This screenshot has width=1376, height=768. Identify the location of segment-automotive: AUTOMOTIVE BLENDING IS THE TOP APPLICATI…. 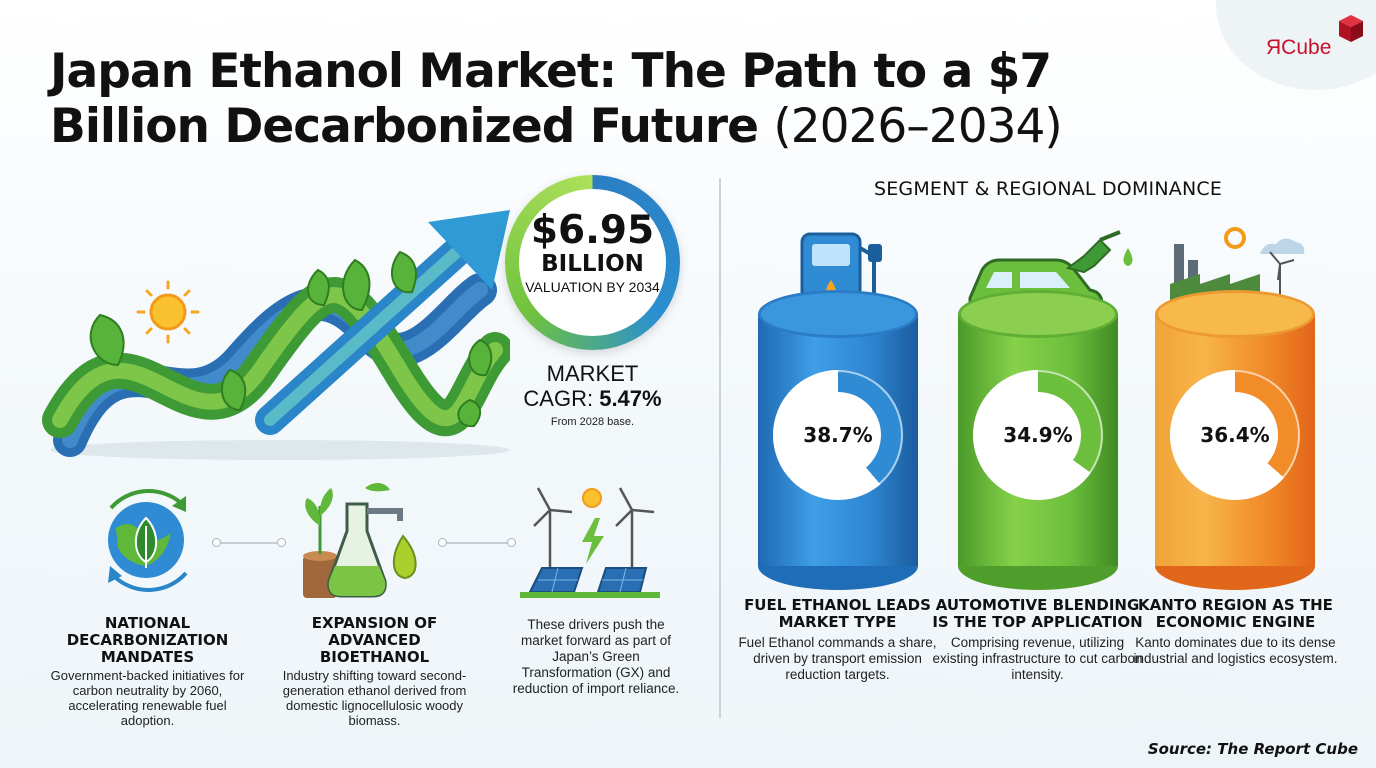
(1037, 640).